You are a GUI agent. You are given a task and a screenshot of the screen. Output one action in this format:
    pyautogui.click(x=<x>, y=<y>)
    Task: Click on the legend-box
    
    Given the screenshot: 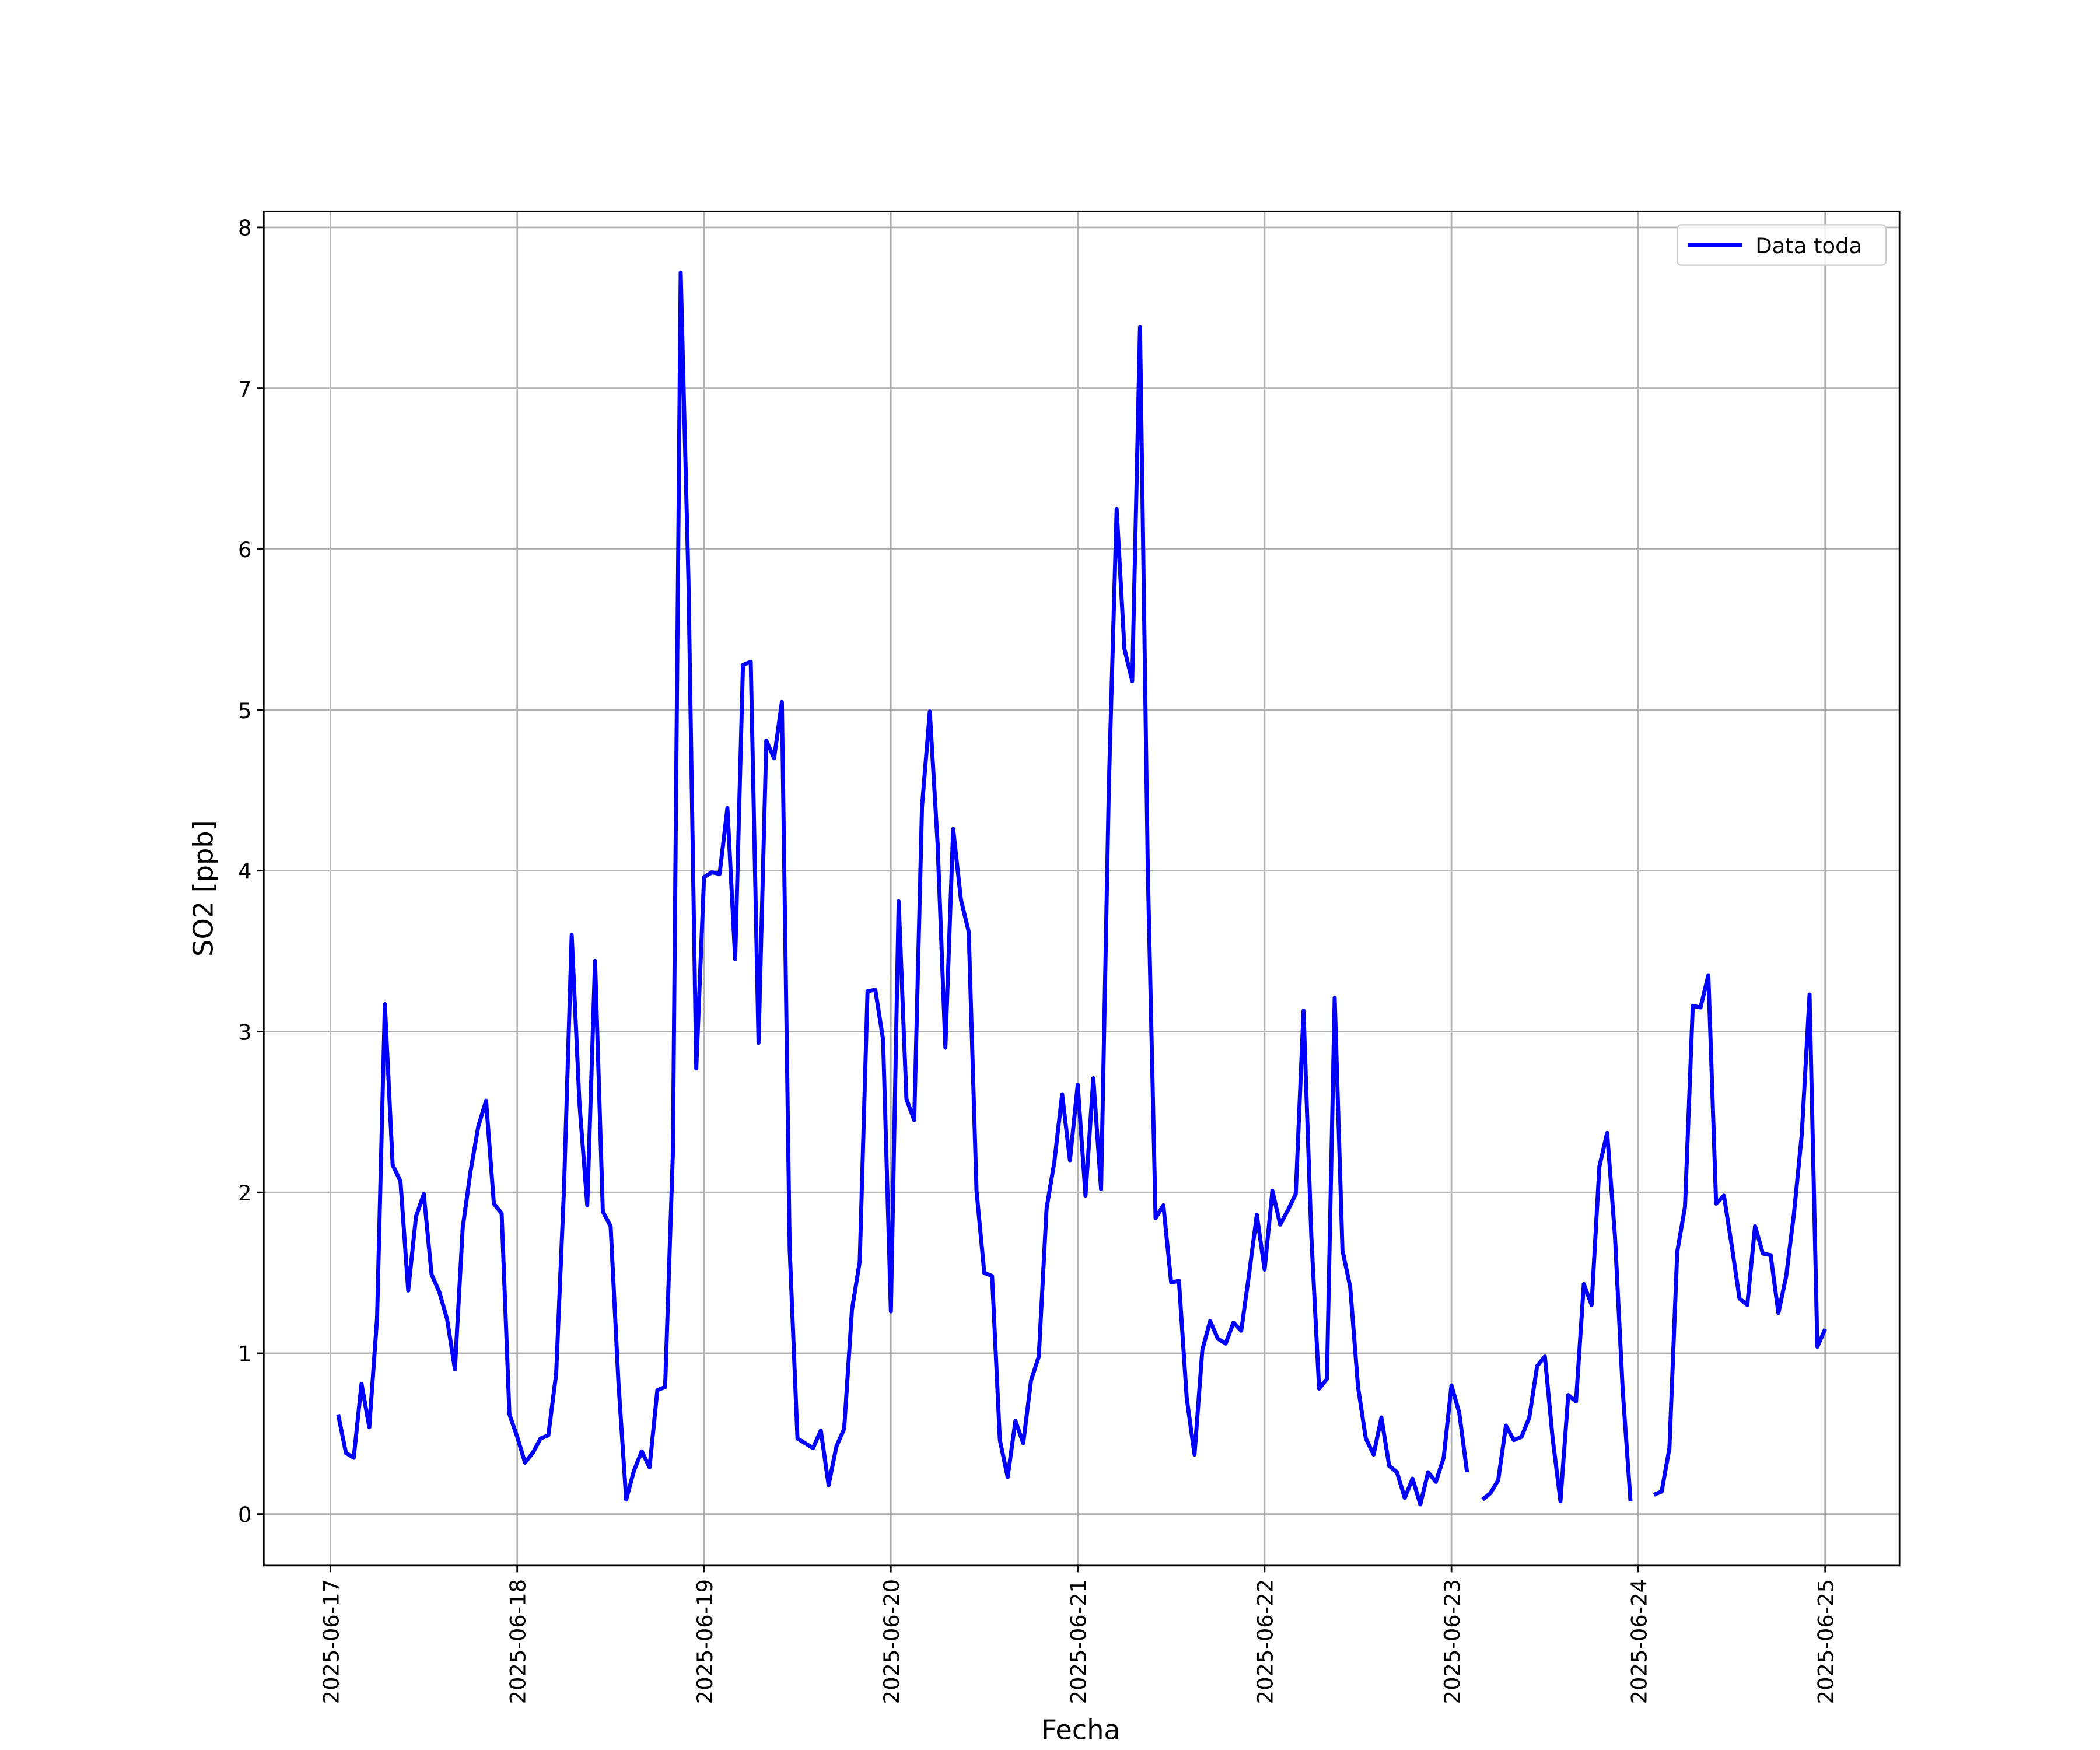 What is the action you would take?
    pyautogui.click(x=1781, y=245)
    